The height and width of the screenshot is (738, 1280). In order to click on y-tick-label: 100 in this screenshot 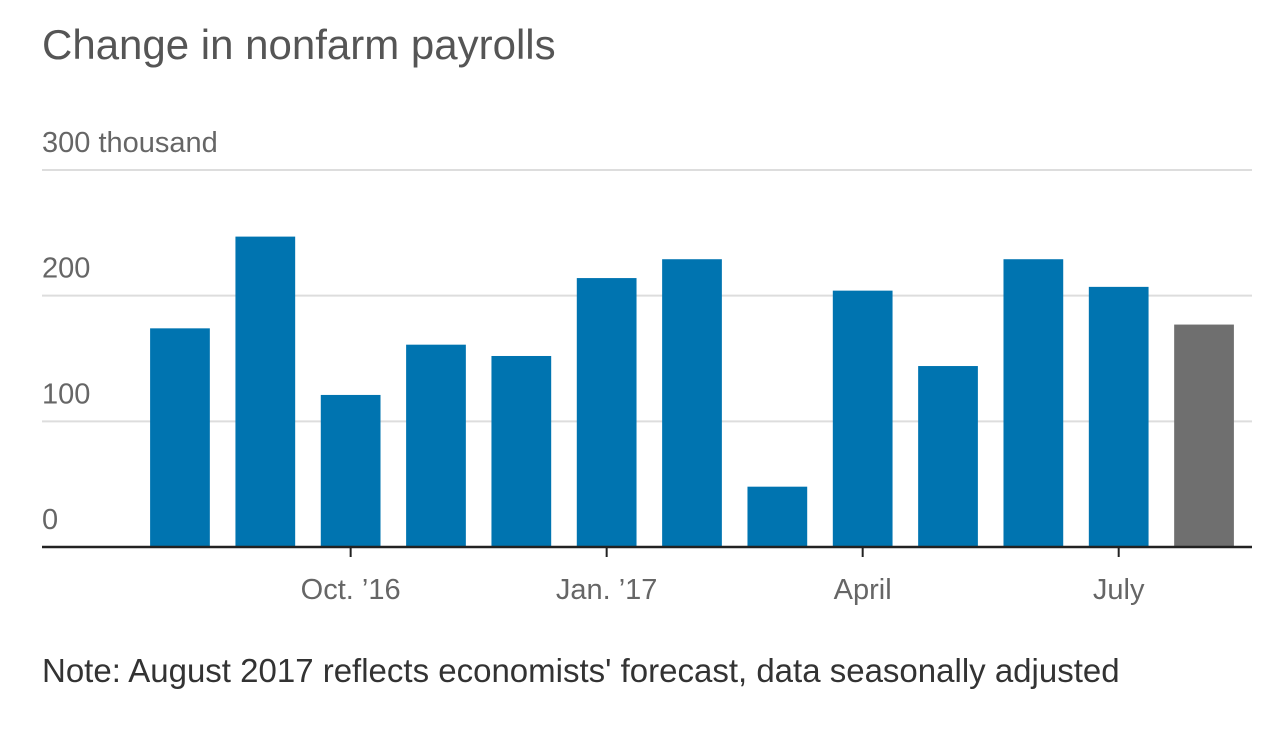, I will do `click(66, 394)`.